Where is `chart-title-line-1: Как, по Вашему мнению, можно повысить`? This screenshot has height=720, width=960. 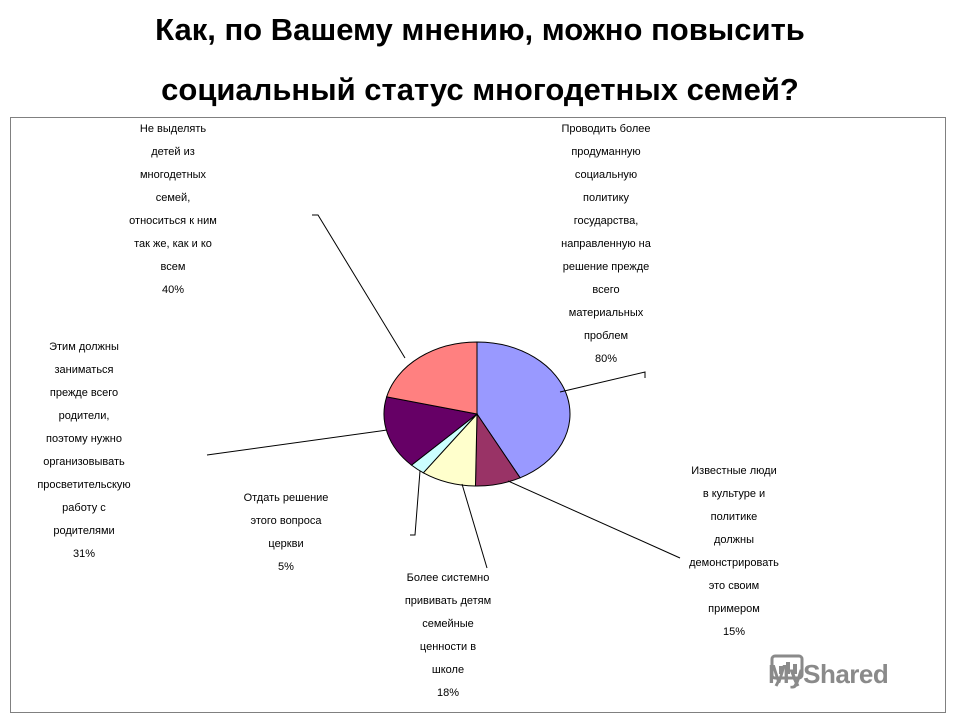
chart-title-line-1: Как, по Вашему мнению, можно повысить is located at coordinates (480, 29).